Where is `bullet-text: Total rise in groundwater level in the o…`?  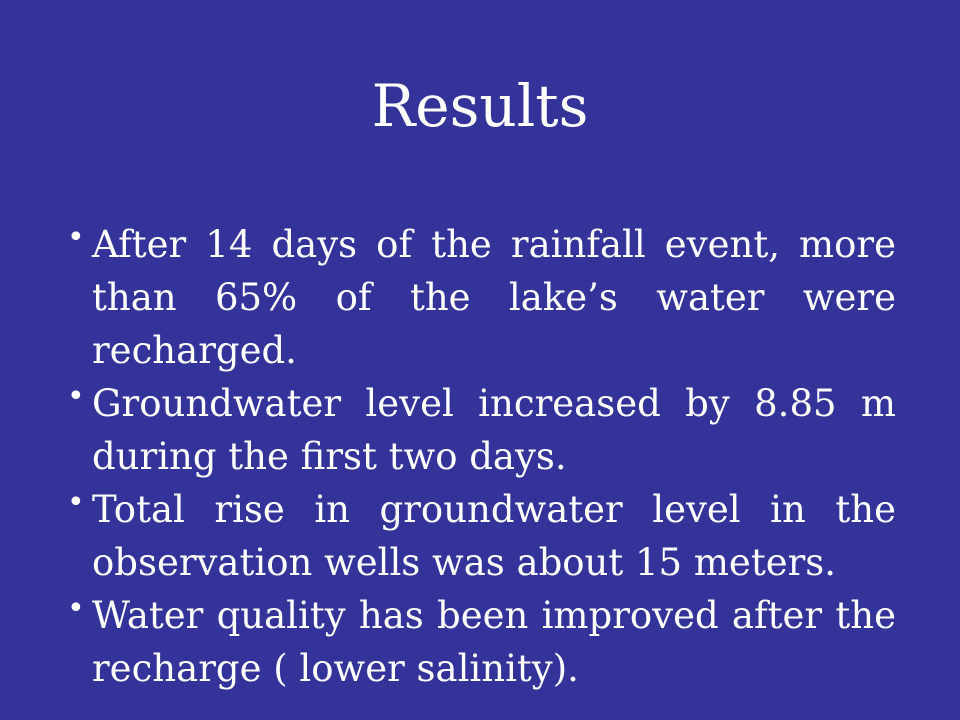
bullet-text: Total rise in groundwater level in the o… is located at coordinates (494, 536).